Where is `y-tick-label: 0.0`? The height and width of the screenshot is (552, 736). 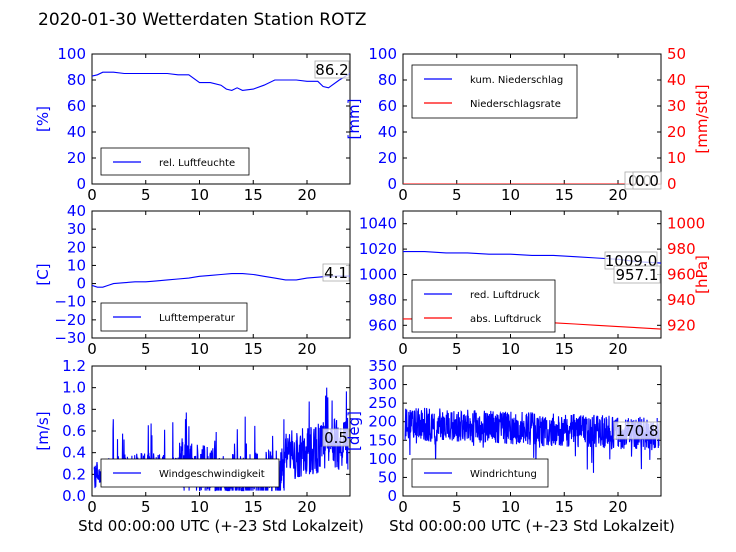 y-tick-label: 0.0 is located at coordinates (74, 496).